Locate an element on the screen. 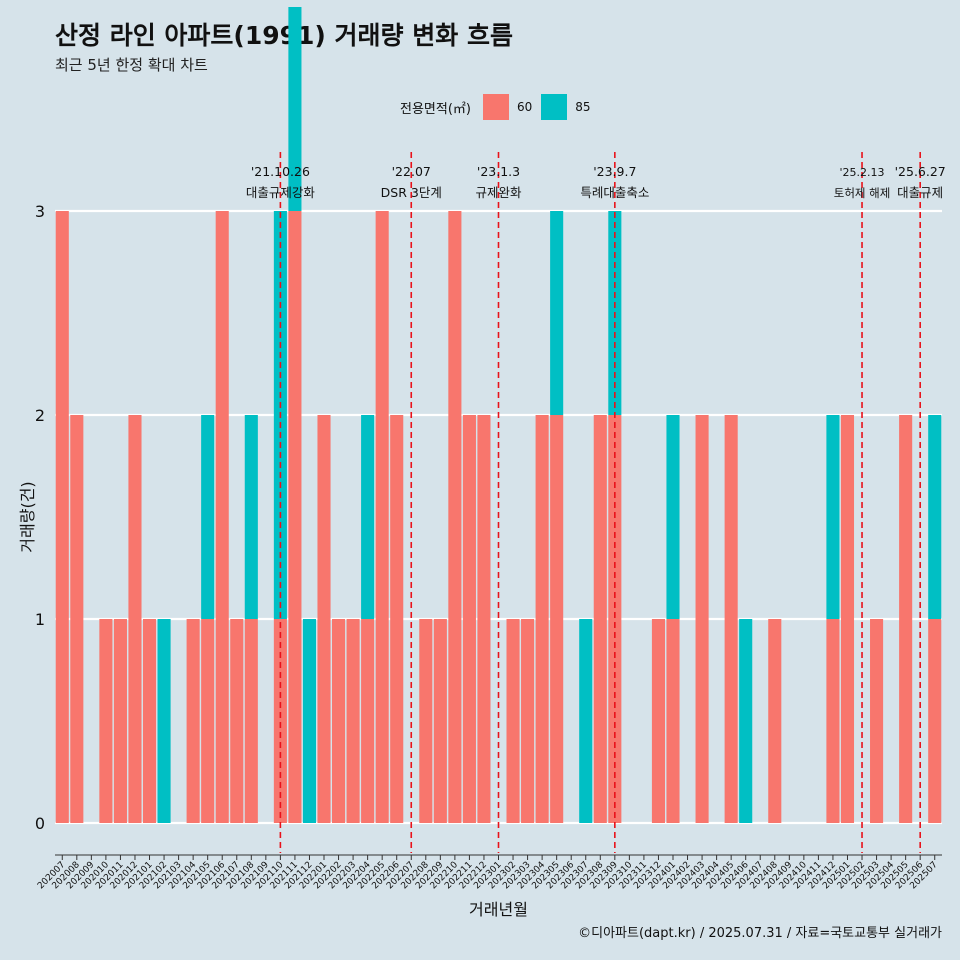  y-tick-label: 0 is located at coordinates (40, 823).